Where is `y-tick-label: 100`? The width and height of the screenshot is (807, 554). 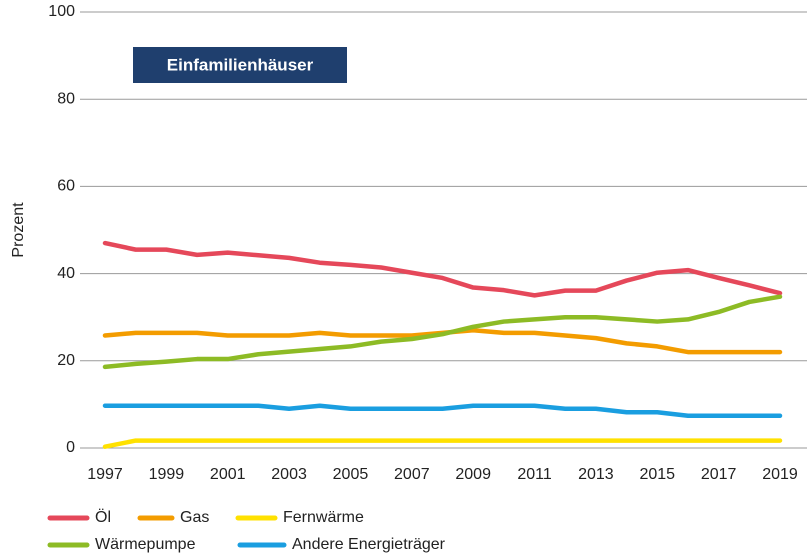
y-tick-label: 100 is located at coordinates (61, 11).